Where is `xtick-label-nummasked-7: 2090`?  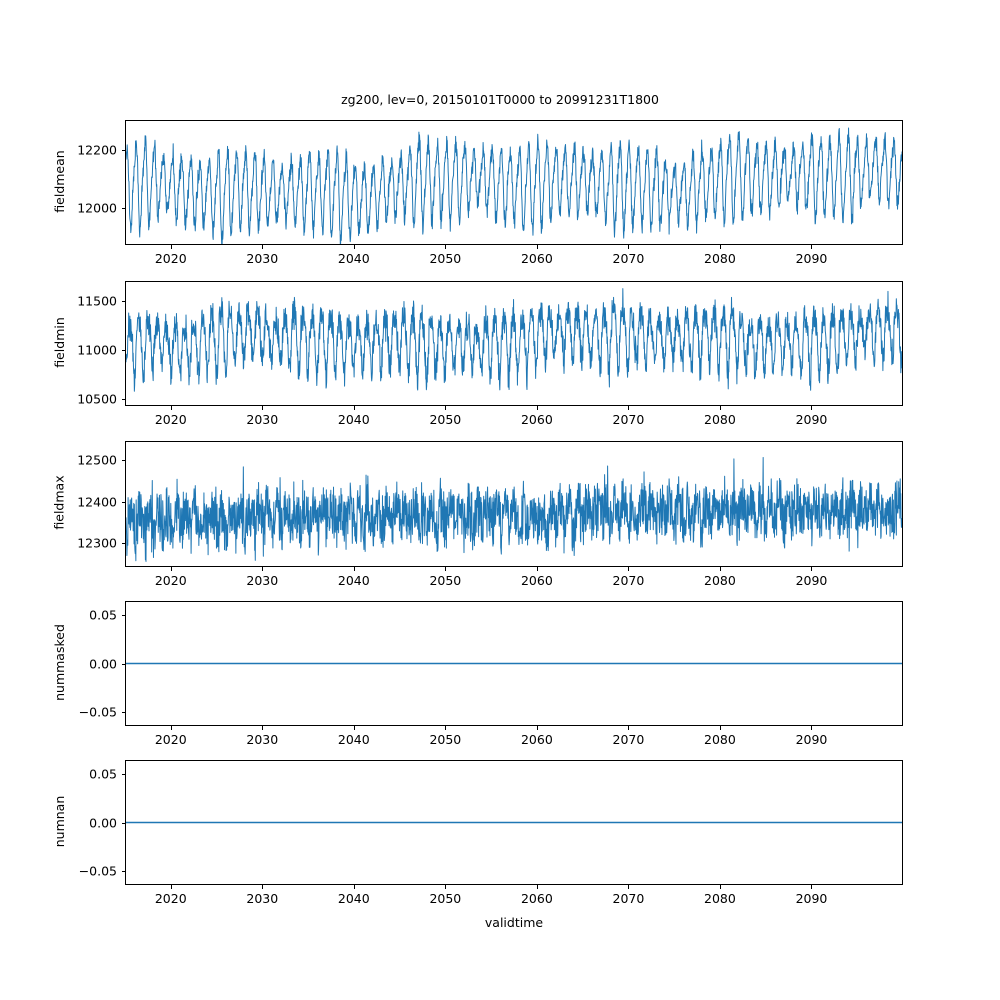
xtick-label-nummasked-7: 2090 is located at coordinates (811, 739).